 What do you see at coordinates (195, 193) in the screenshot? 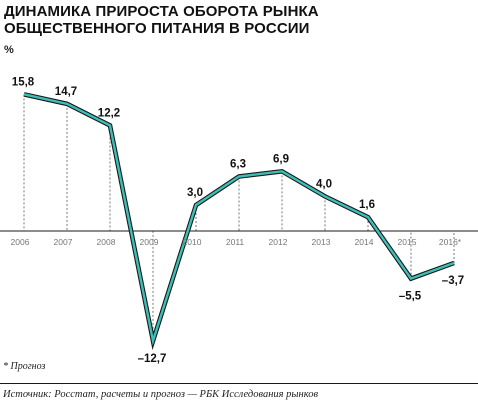
I see `data-label: 3,0` at bounding box center [195, 193].